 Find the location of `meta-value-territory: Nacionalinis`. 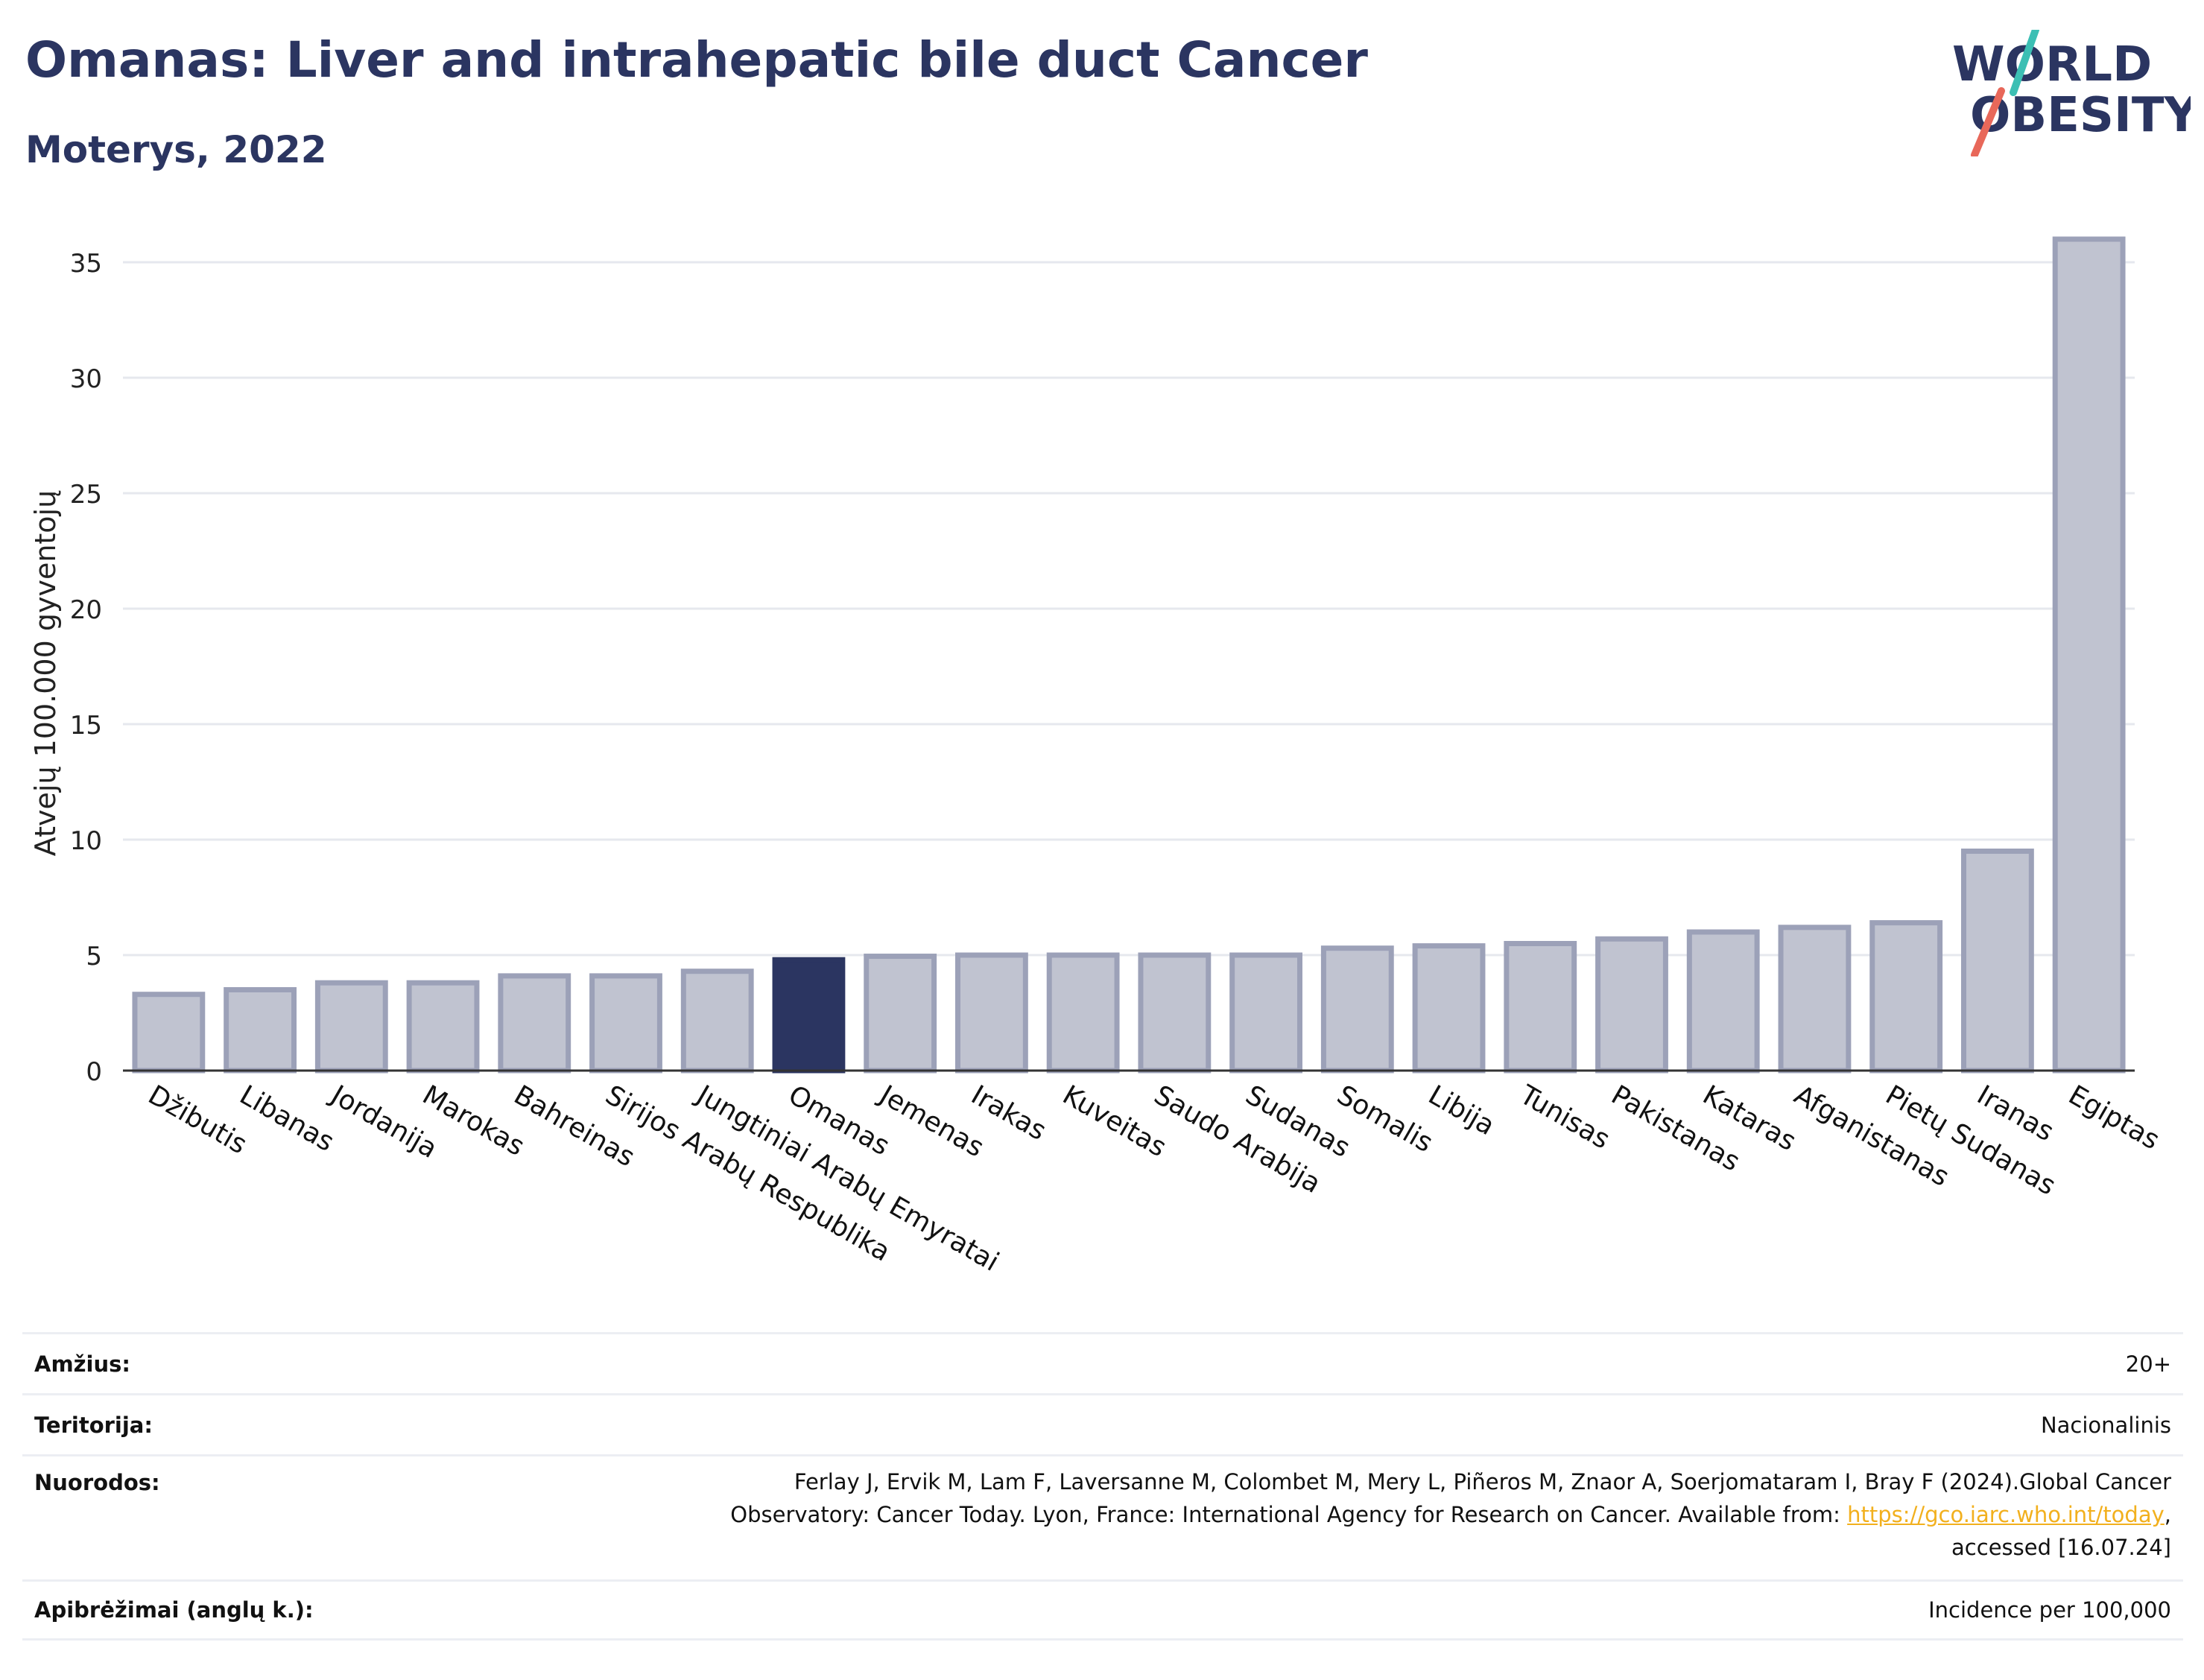

meta-value-territory: Nacionalinis is located at coordinates (2105, 1425).